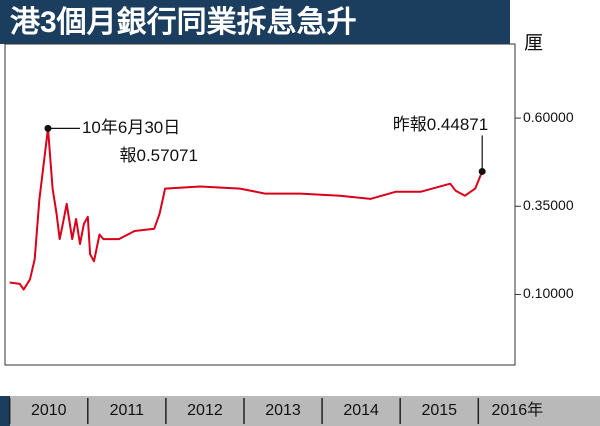  Describe the element at coordinates (205, 410) in the screenshot. I see `x-tick-label: 2012` at that location.